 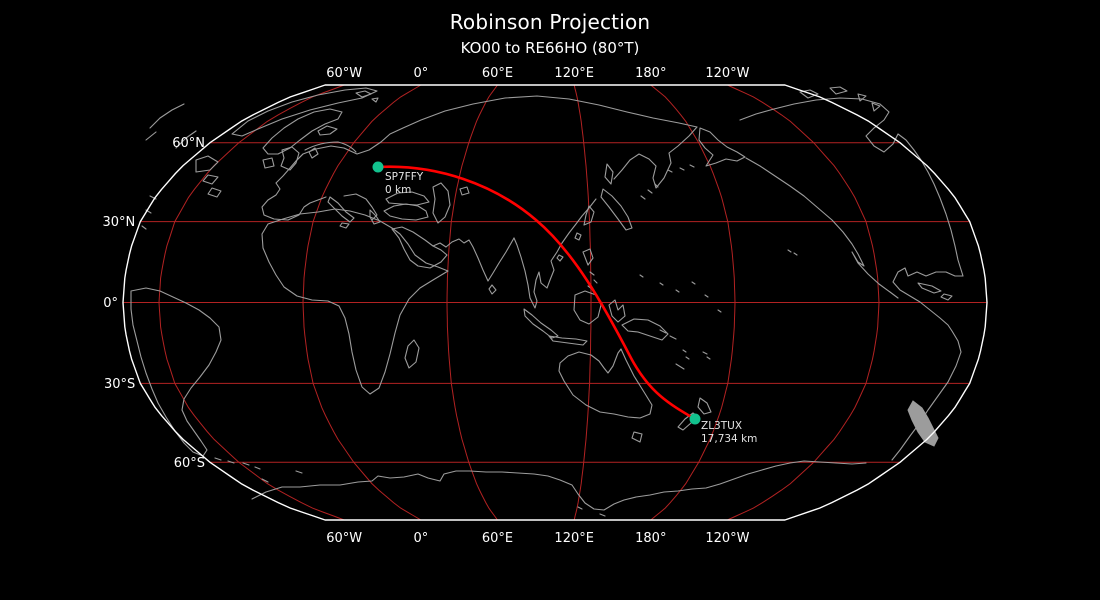 What do you see at coordinates (497, 73) in the screenshot?
I see `tick-top-2: 60°E` at bounding box center [497, 73].